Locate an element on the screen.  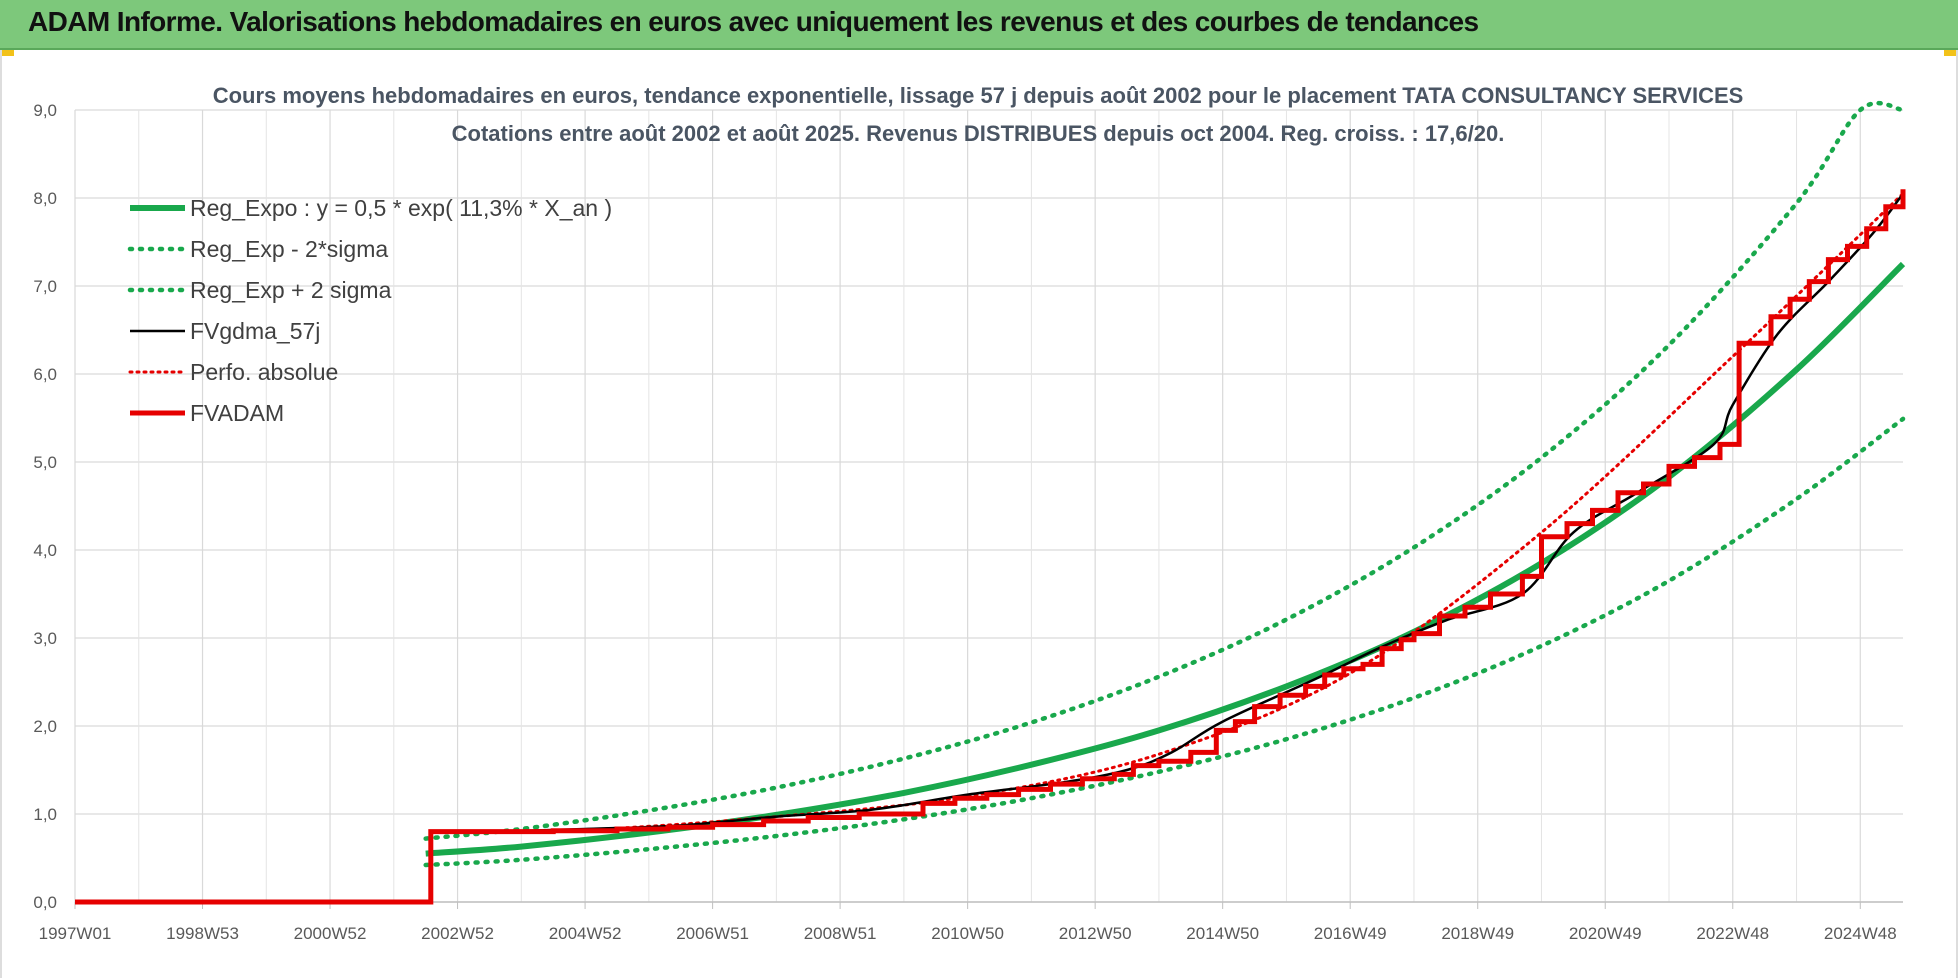
x-tick-label: 1998W53 is located at coordinates (202, 933).